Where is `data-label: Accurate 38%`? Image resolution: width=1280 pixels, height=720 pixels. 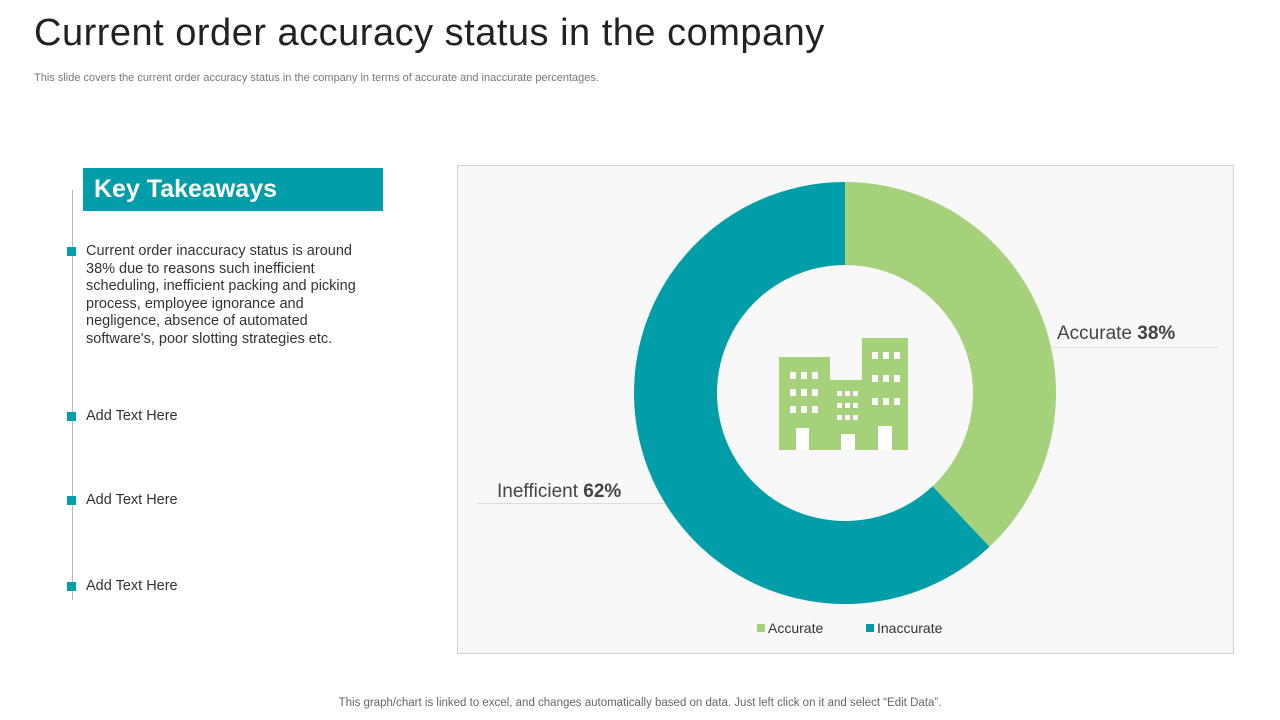
data-label: Accurate 38% is located at coordinates (1116, 333).